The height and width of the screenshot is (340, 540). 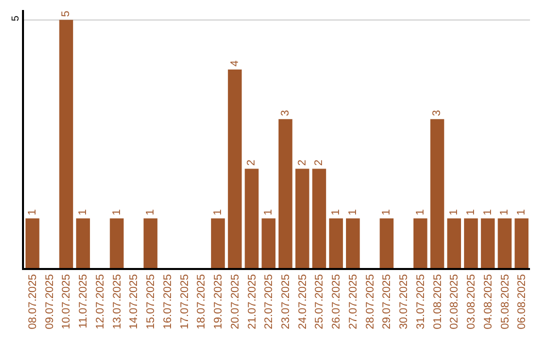 What do you see at coordinates (522, 302) in the screenshot?
I see `x-tick-label: 06.08.2025` at bounding box center [522, 302].